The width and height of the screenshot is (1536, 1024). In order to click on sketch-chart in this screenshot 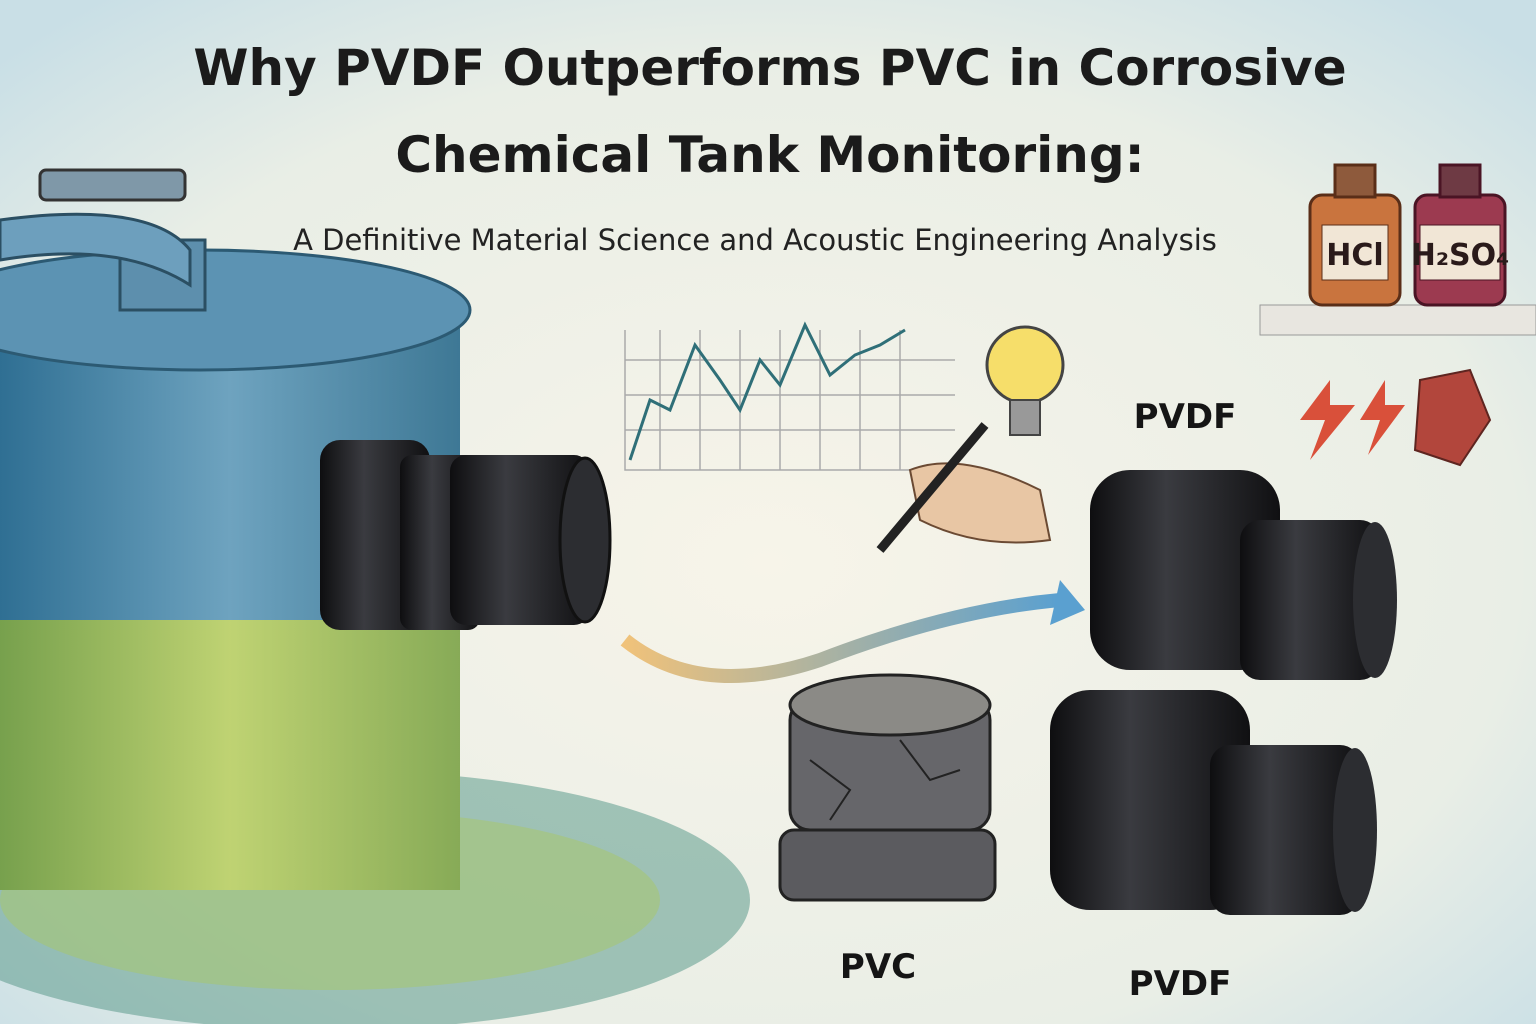, I will do `click(789, 396)`.